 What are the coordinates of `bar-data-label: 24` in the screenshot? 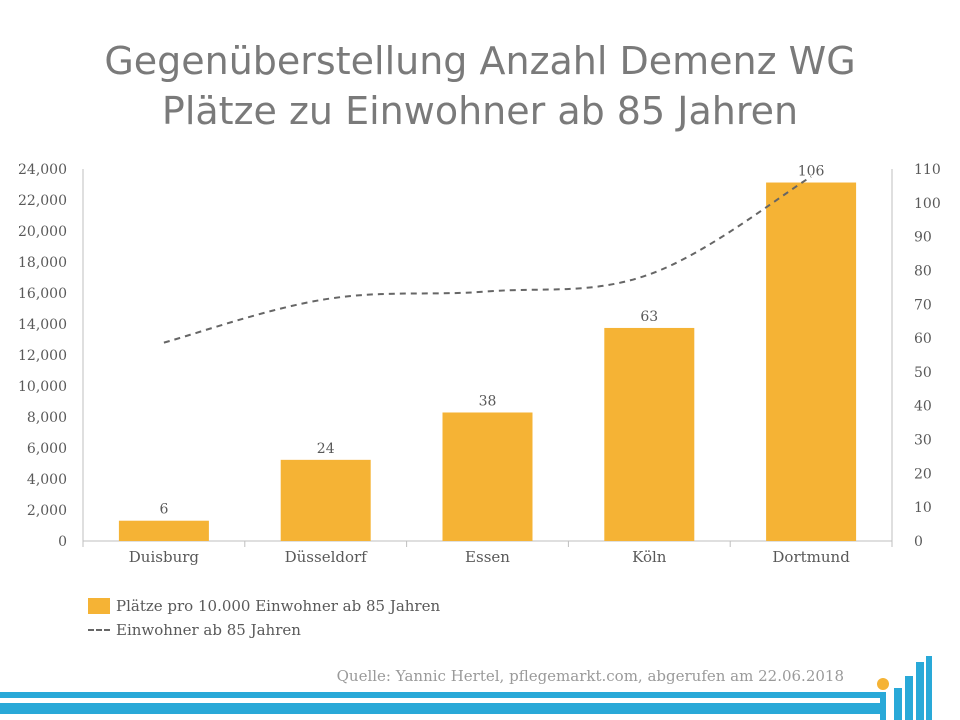 It's located at (326, 449).